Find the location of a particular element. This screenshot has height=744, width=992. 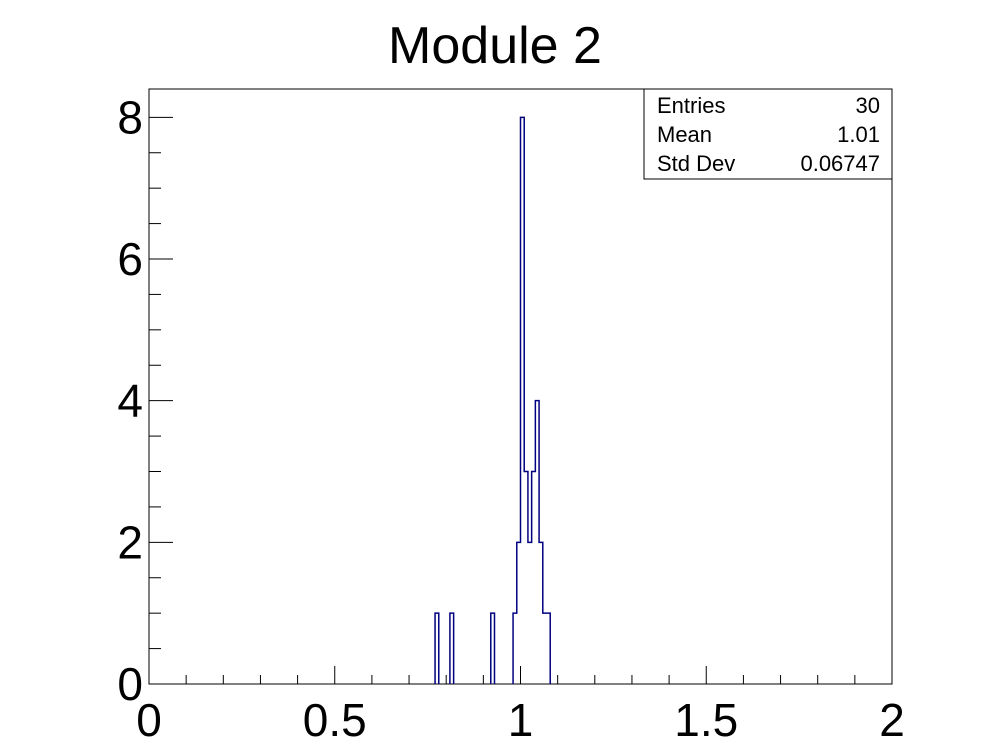

y-tick-label: 0 is located at coordinates (130, 684).